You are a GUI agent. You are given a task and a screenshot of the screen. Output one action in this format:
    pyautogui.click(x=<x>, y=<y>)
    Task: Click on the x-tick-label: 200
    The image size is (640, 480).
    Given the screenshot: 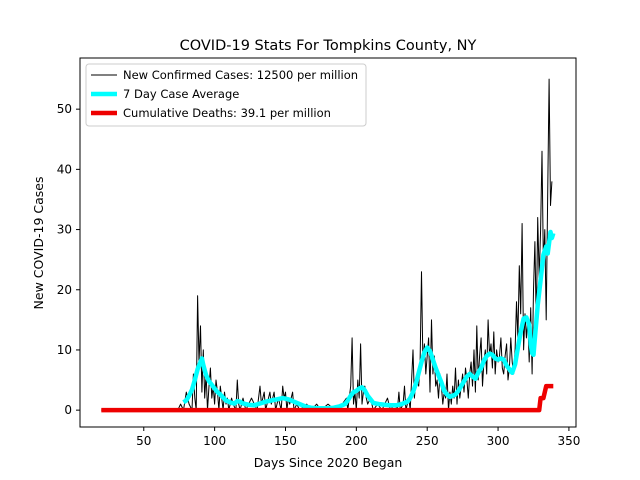 What is the action you would take?
    pyautogui.click(x=356, y=441)
    